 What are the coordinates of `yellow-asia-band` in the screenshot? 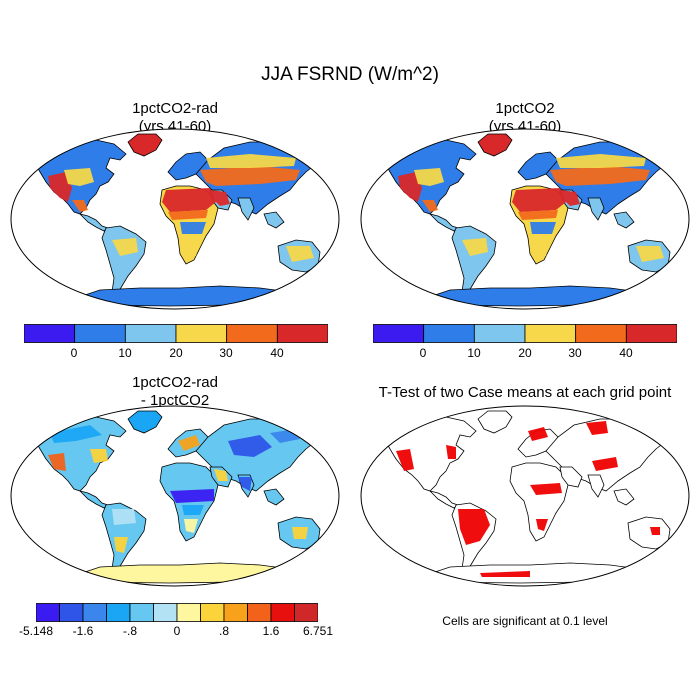 It's located at (251, 161).